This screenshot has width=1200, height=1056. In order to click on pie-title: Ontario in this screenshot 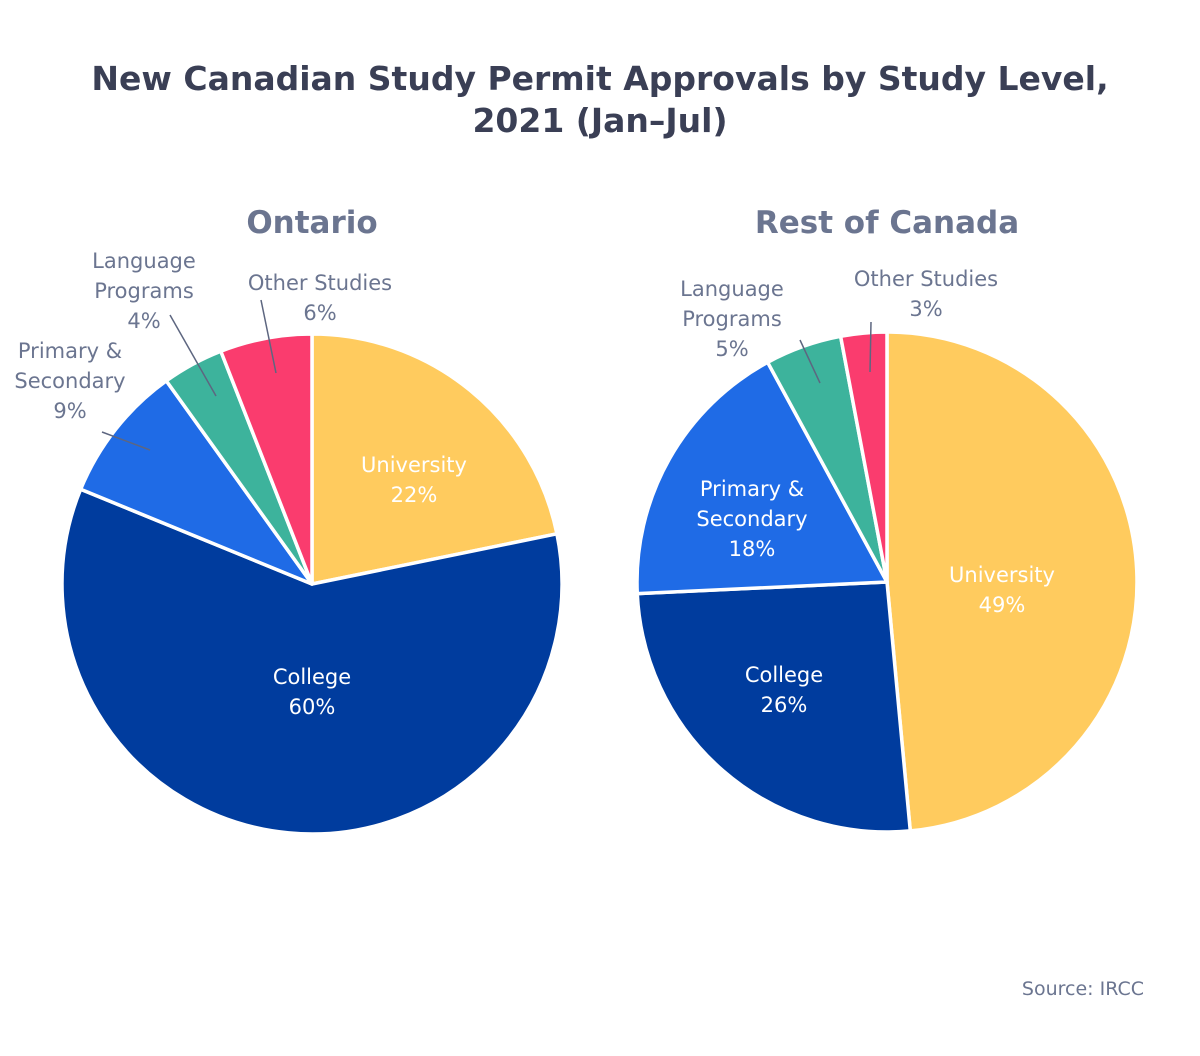, I will do `click(311, 223)`.